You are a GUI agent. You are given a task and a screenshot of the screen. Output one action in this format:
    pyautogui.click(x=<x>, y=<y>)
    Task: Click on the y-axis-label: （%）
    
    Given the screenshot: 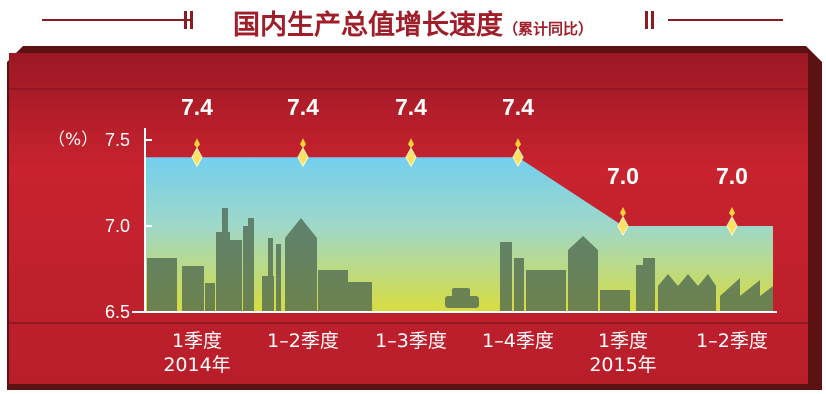 What is the action you would take?
    pyautogui.click(x=73, y=140)
    